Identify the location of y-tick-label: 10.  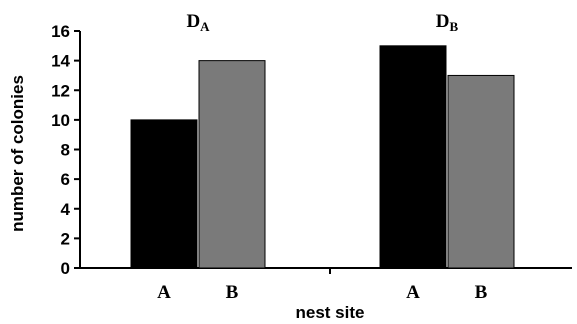
(60, 120).